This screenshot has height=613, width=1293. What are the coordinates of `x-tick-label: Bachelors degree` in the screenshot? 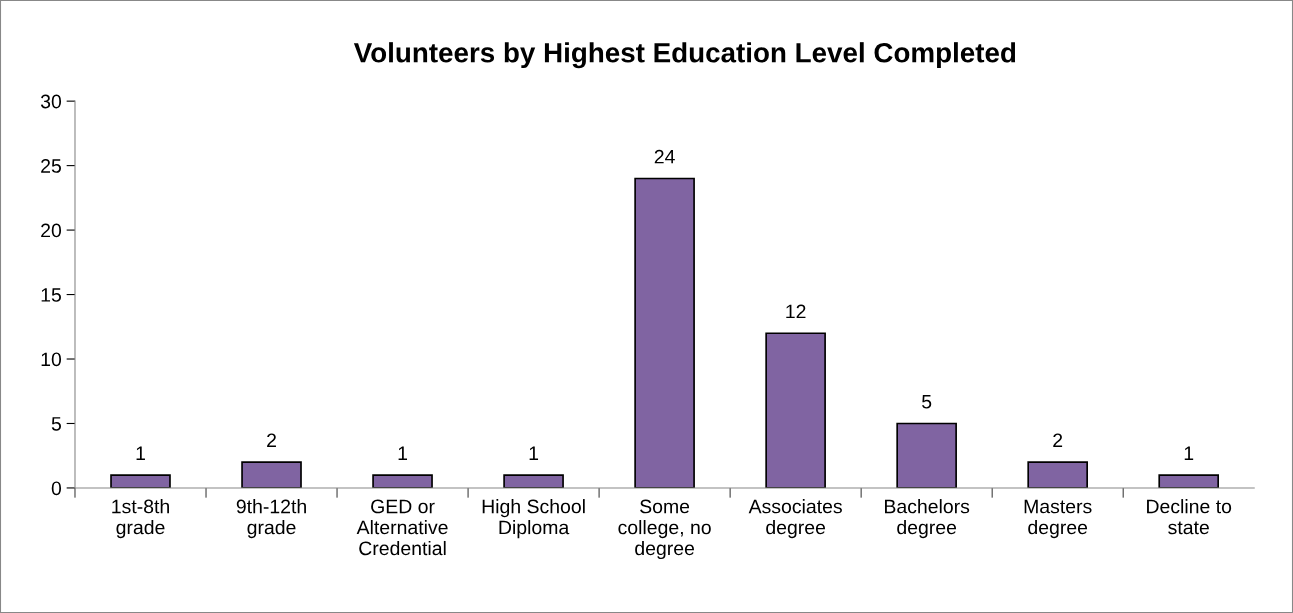 It's located at (927, 519).